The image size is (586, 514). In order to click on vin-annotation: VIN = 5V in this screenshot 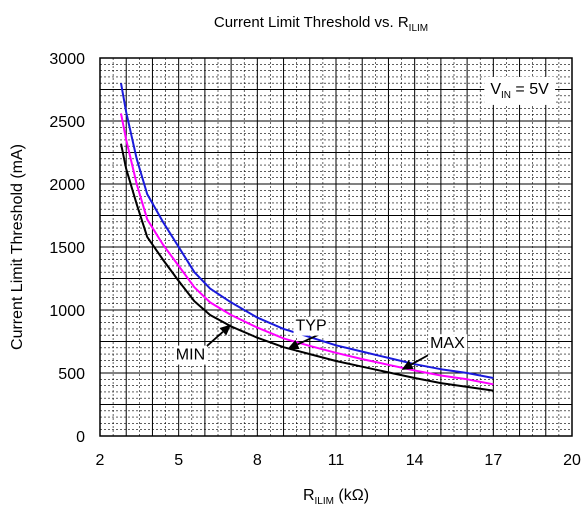, I will do `click(519, 91)`.